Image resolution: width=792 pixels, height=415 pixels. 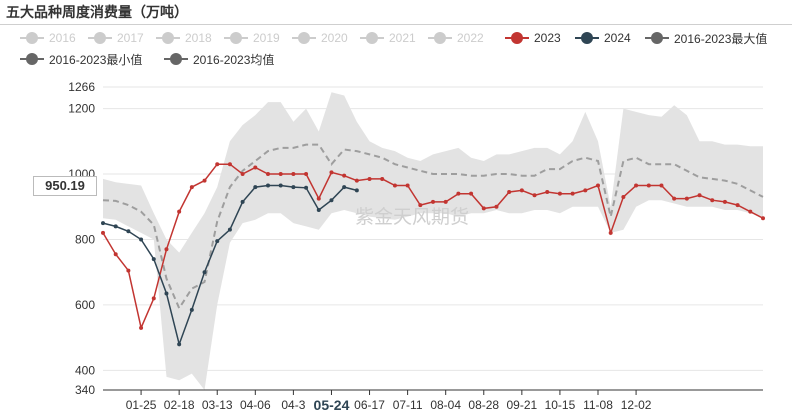 I want to click on legend-item-11: 2016-2023均值, so click(x=219, y=59).